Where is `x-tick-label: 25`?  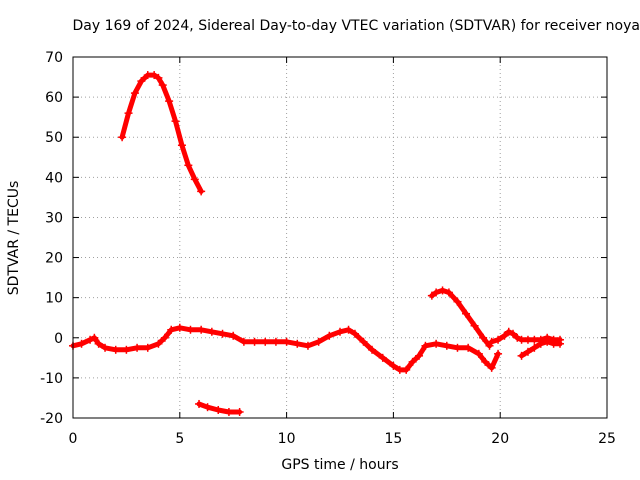
x-tick-label: 25 is located at coordinates (607, 439).